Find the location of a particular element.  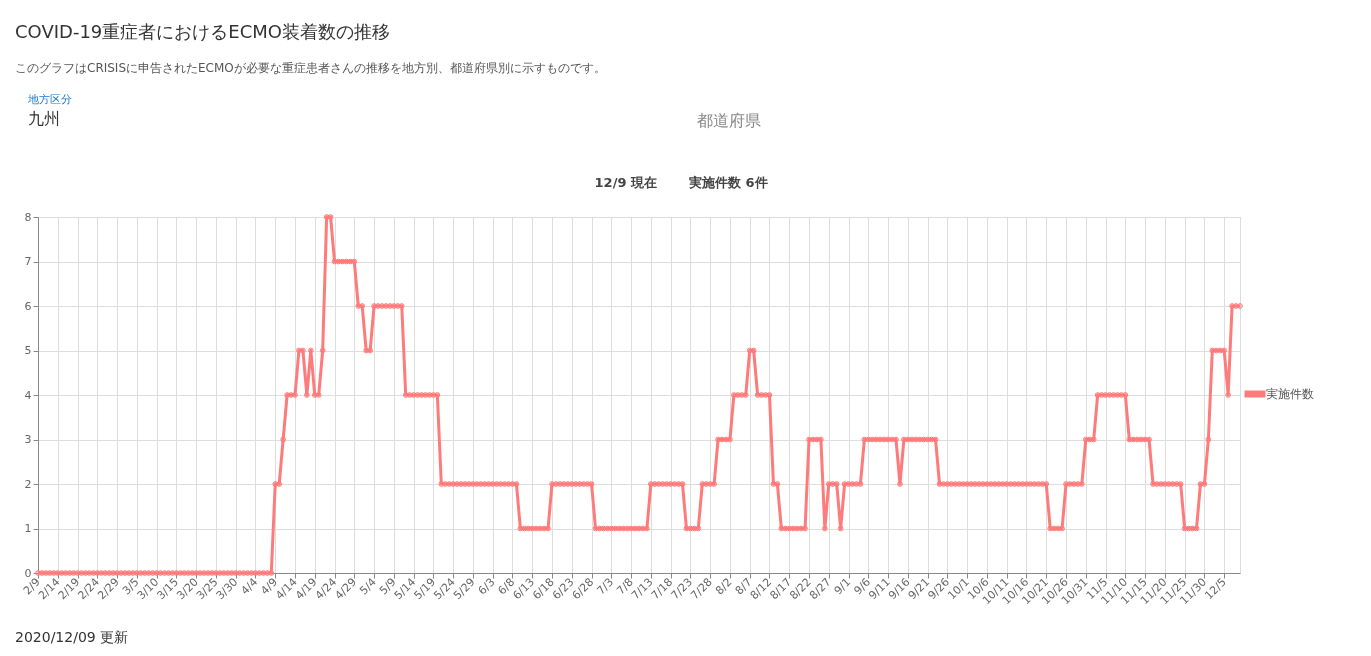

x-tick-label: 9/1 is located at coordinates (842, 586).